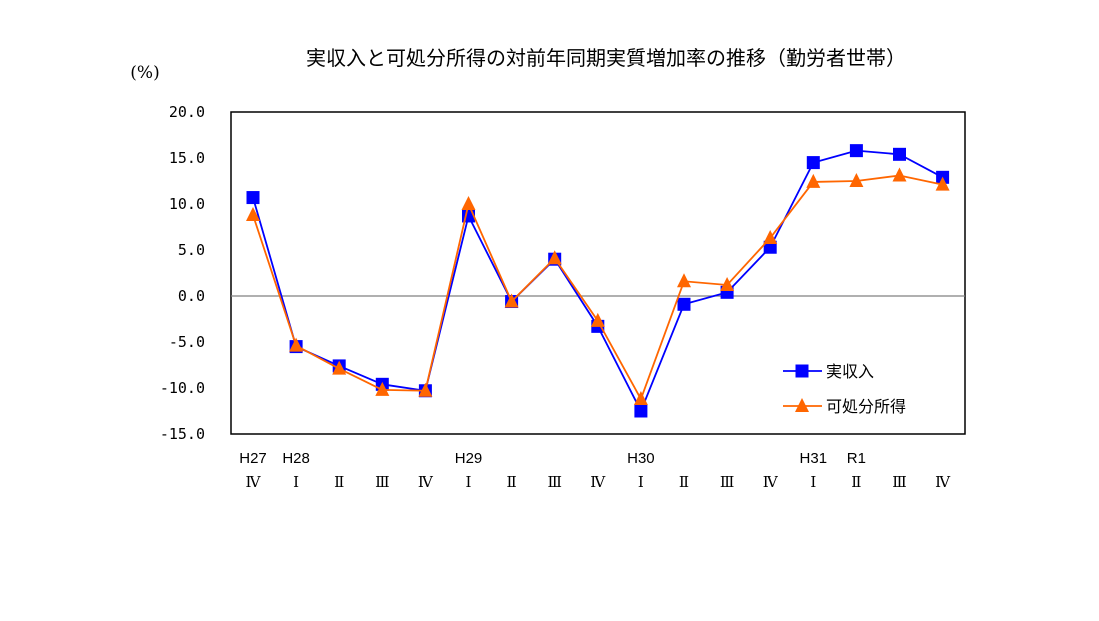 This screenshot has height=621, width=1099. What do you see at coordinates (144, 73) in the screenshot?
I see `y-axis-unit-label: (%)` at bounding box center [144, 73].